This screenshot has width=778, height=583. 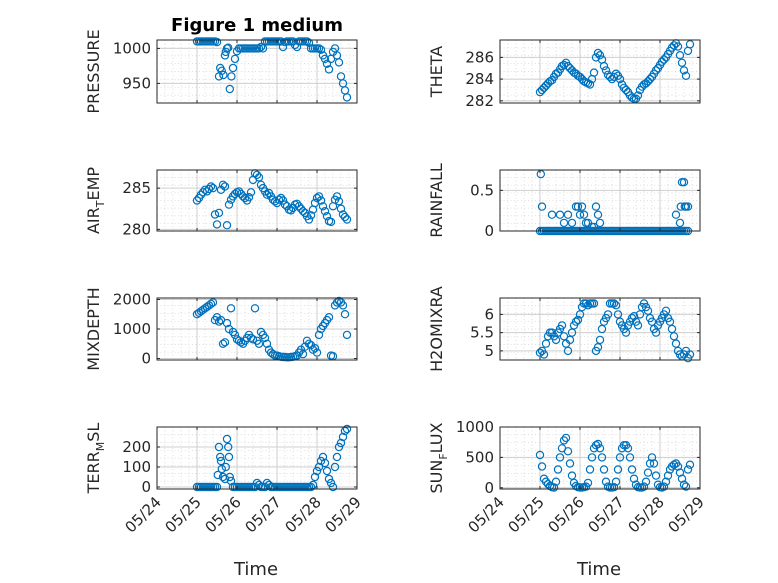 What do you see at coordinates (479, 101) in the screenshot?
I see `y-tick-label: 282` at bounding box center [479, 101].